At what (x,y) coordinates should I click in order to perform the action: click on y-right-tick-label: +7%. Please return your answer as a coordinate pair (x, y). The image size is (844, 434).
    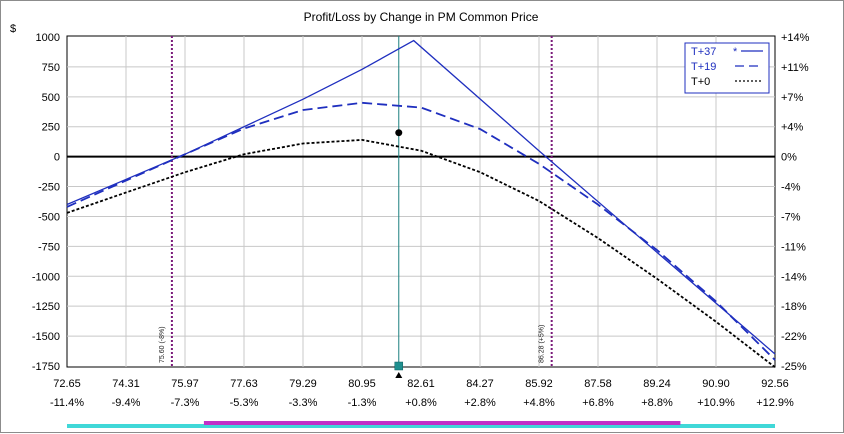
    Looking at the image, I should click on (792, 98).